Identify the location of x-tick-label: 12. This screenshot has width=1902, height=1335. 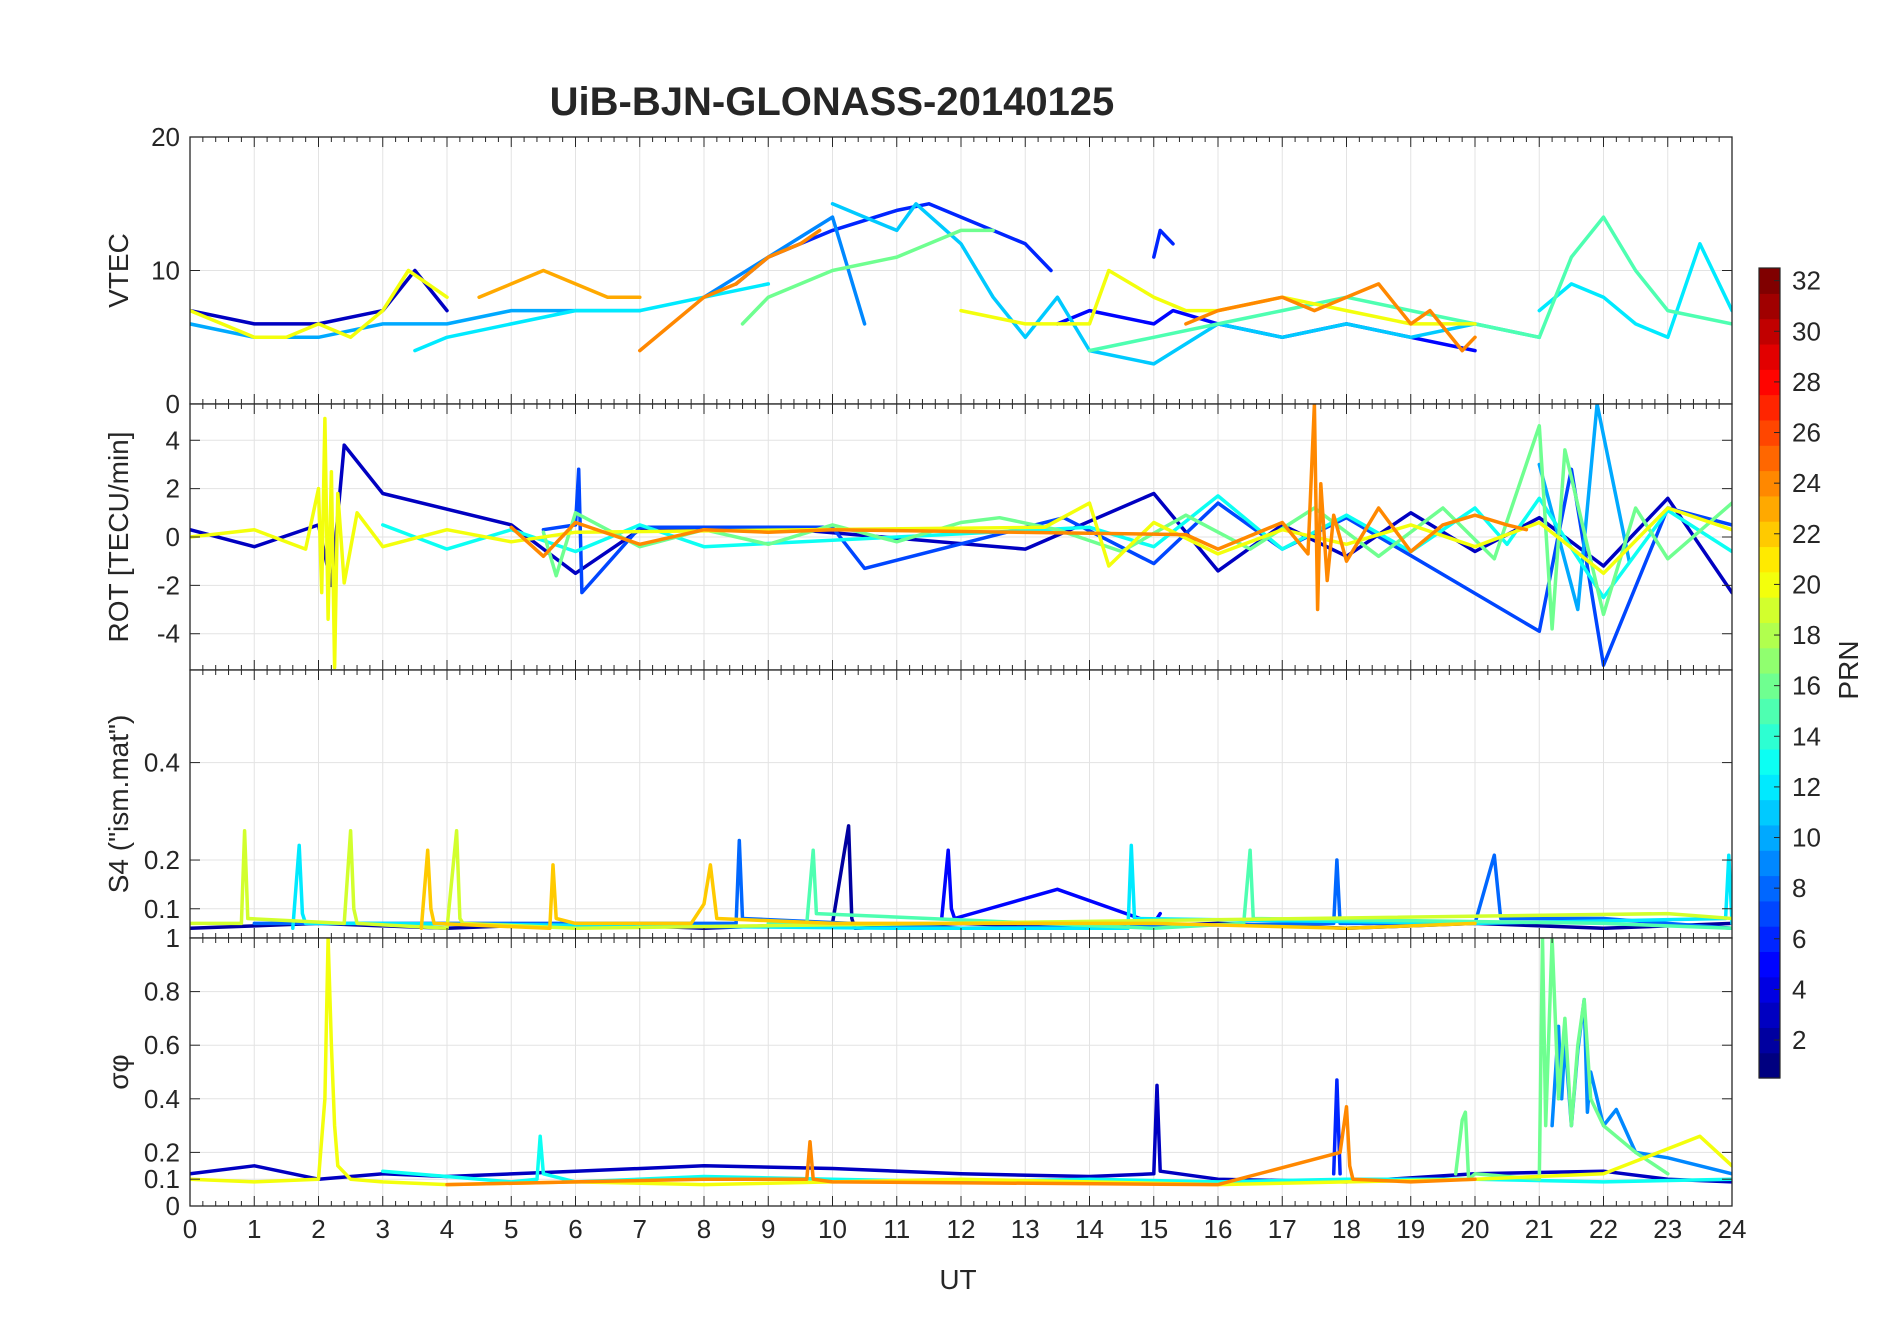
(961, 1229).